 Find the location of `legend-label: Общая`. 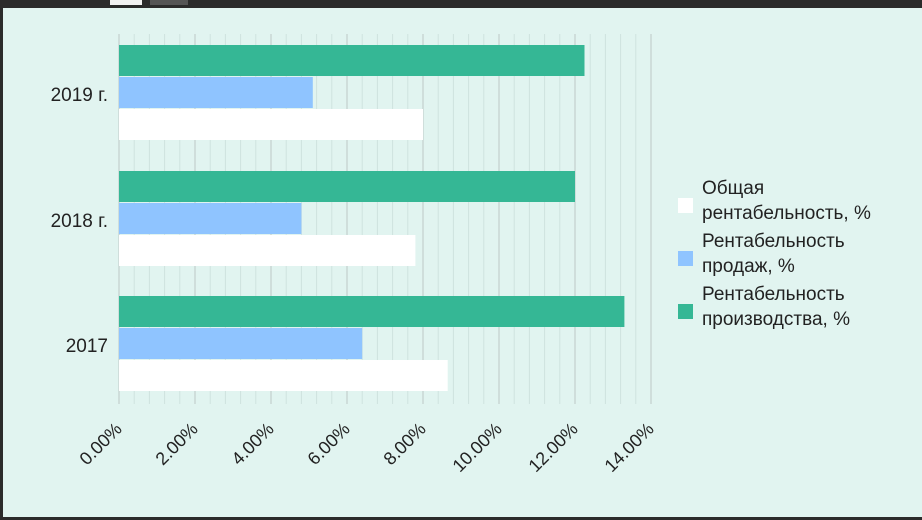

legend-label: Общая is located at coordinates (733, 188).